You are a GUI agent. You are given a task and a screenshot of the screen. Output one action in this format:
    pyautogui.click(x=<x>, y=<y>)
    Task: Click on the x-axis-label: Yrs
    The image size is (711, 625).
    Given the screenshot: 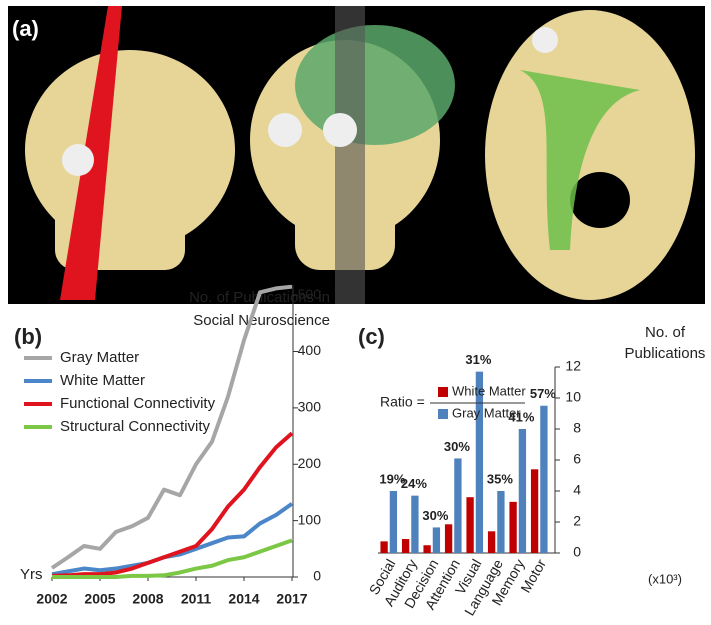 What is the action you would take?
    pyautogui.click(x=31, y=574)
    